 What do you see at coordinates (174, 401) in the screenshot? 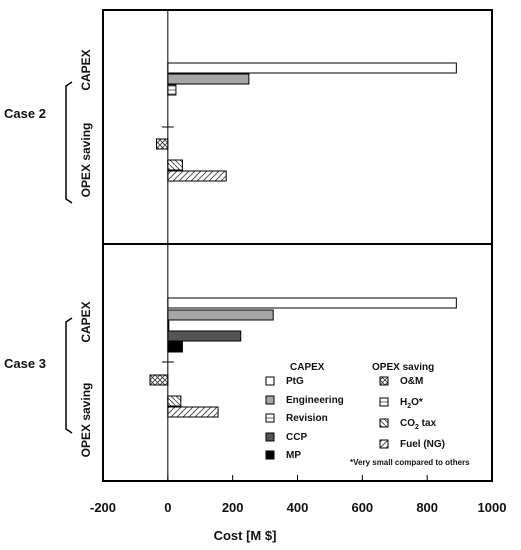
I see `bar-case-3-opex-co2-tax` at bounding box center [174, 401].